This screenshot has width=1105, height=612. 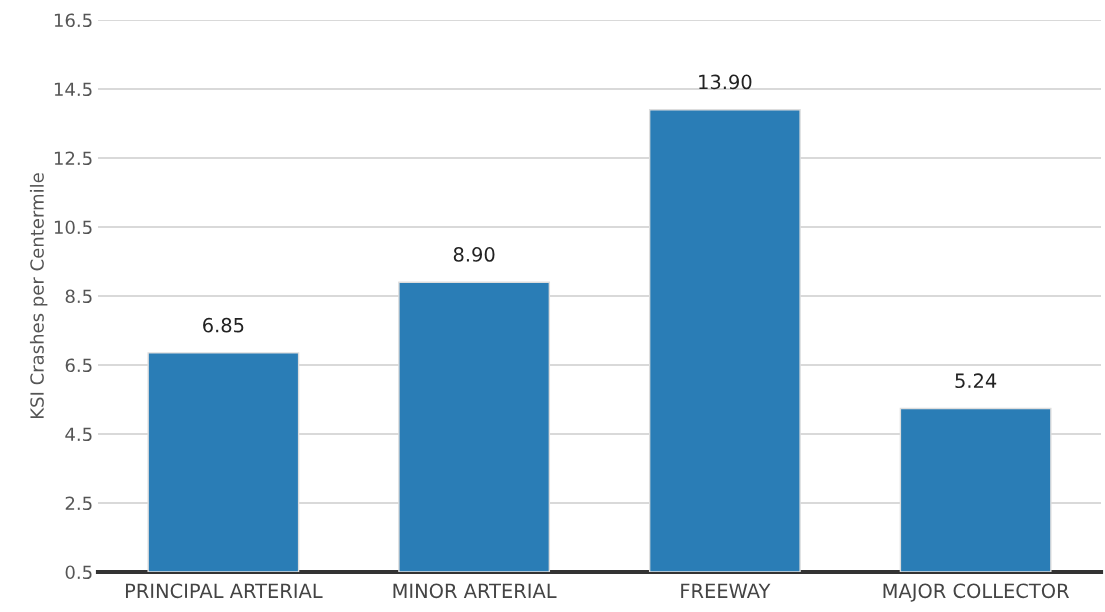 What do you see at coordinates (475, 591) in the screenshot?
I see `x-tick-label: MINOR ARTERIAL` at bounding box center [475, 591].